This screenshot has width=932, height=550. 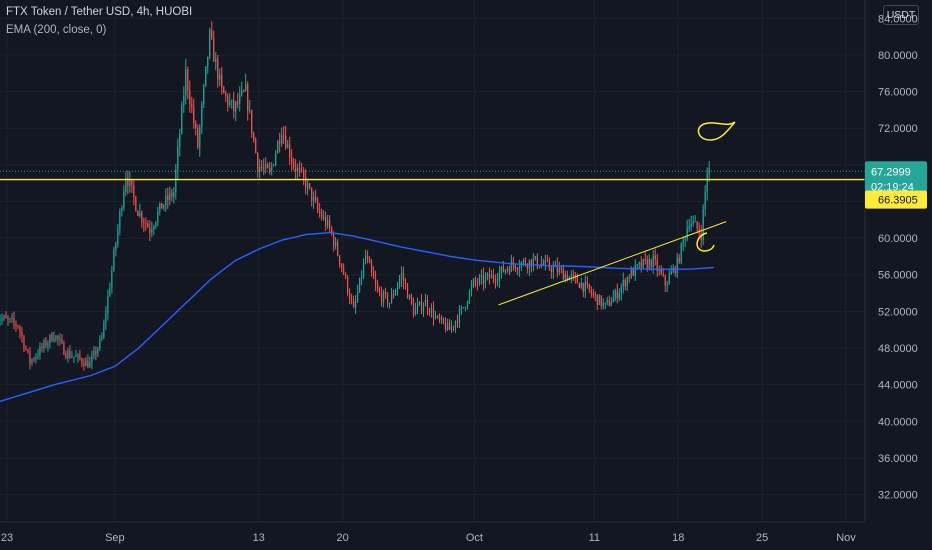 I want to click on time-axis-label: 25, so click(x=762, y=538).